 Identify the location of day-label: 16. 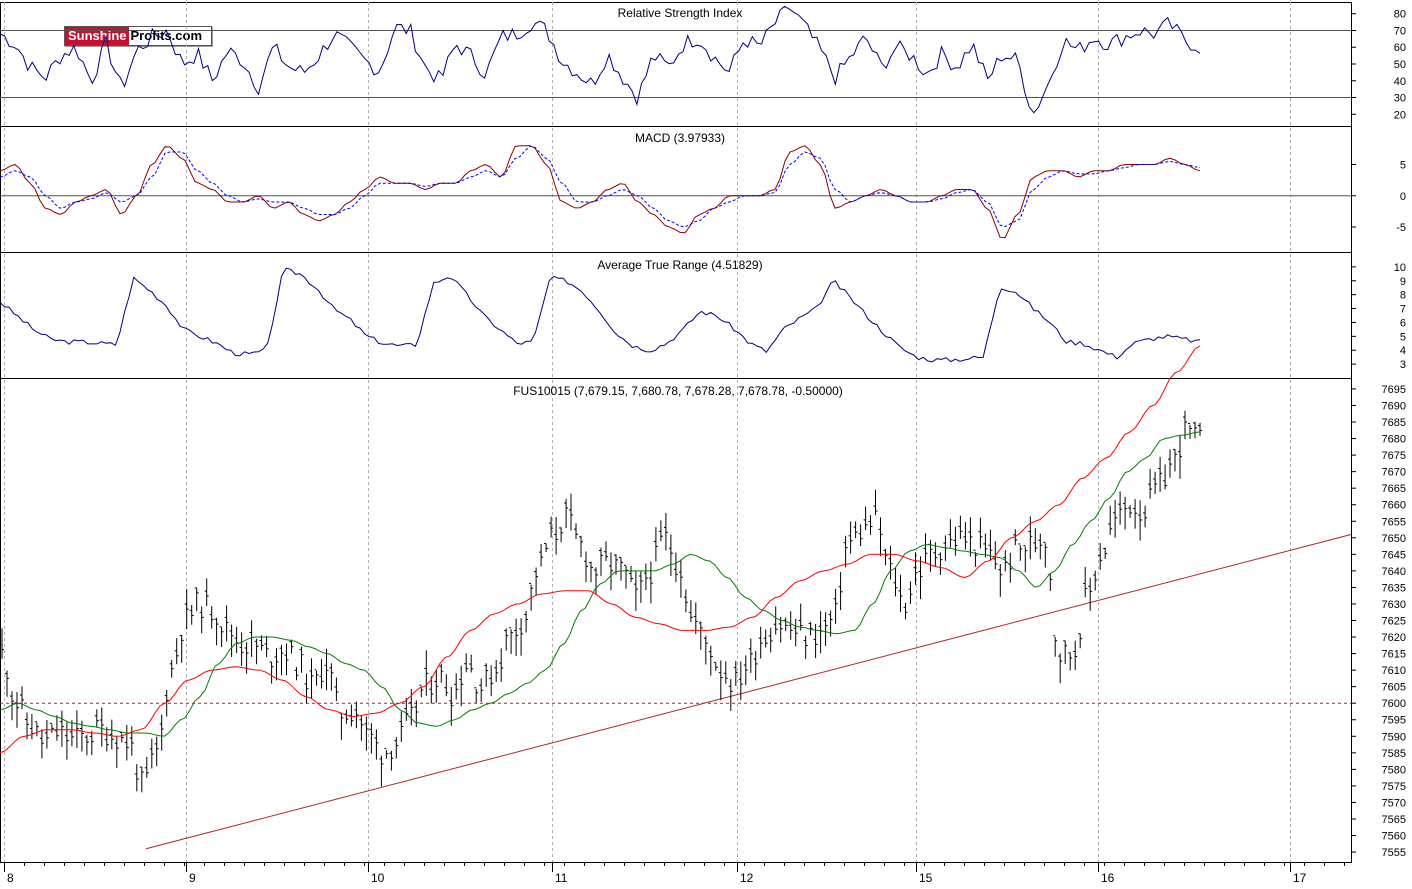
(1108, 878).